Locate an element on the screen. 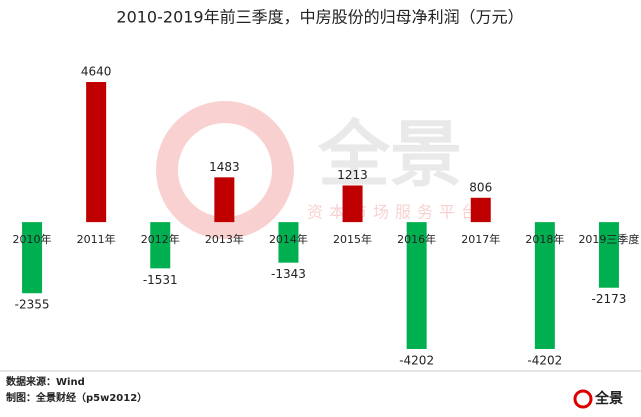 The image size is (641, 417). watermark-icon is located at coordinates (225, 170).